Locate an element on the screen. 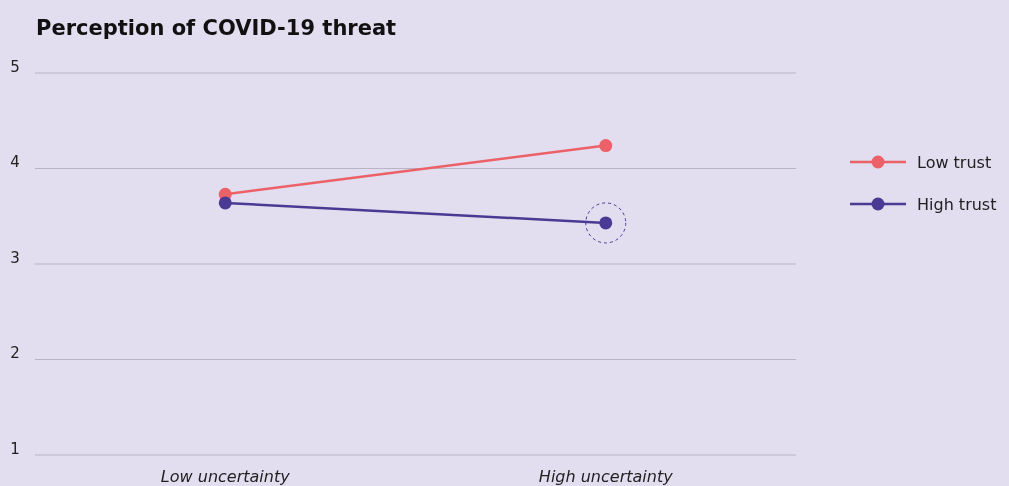 This screenshot has height=486, width=1009. legend-label: High trust is located at coordinates (957, 204).